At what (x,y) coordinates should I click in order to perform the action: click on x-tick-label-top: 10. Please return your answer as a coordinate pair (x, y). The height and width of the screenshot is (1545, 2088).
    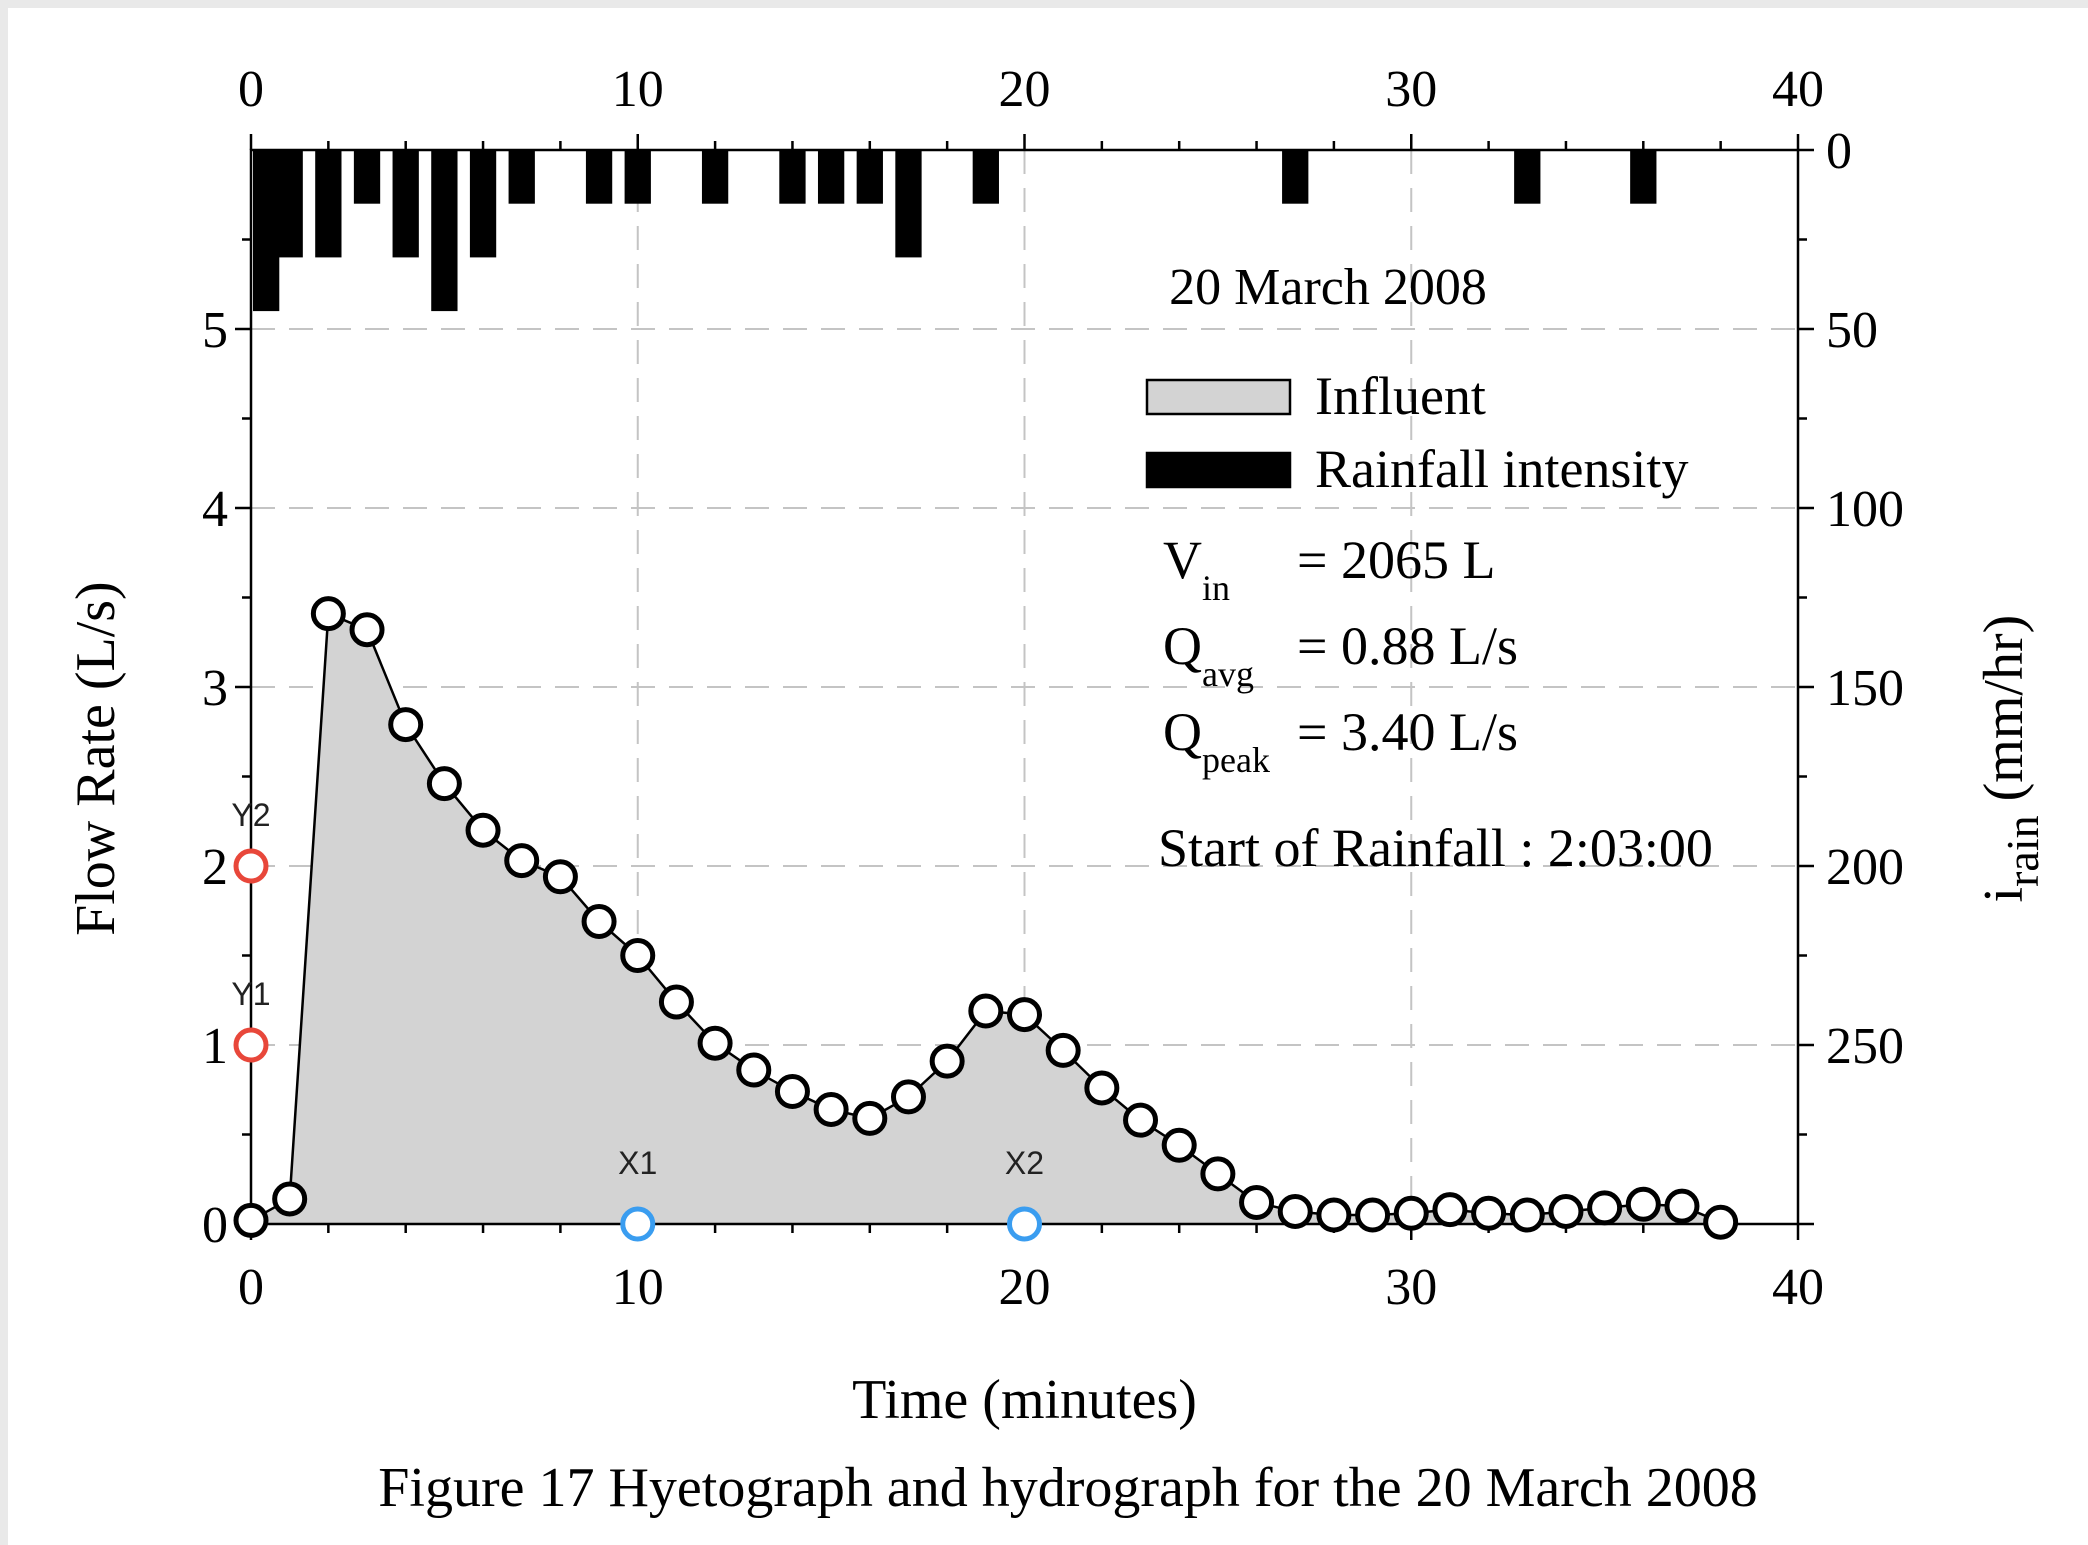
    Looking at the image, I should click on (638, 89).